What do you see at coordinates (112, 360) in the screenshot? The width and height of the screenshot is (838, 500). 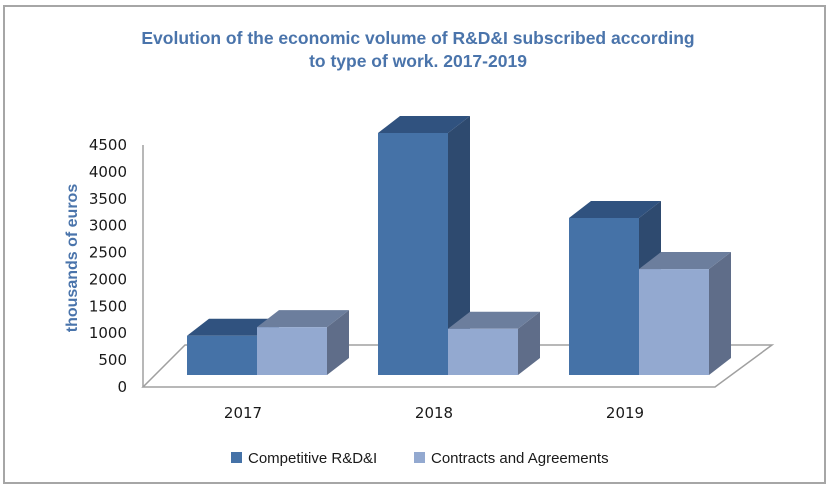 I see `y-tick-label: 500` at bounding box center [112, 360].